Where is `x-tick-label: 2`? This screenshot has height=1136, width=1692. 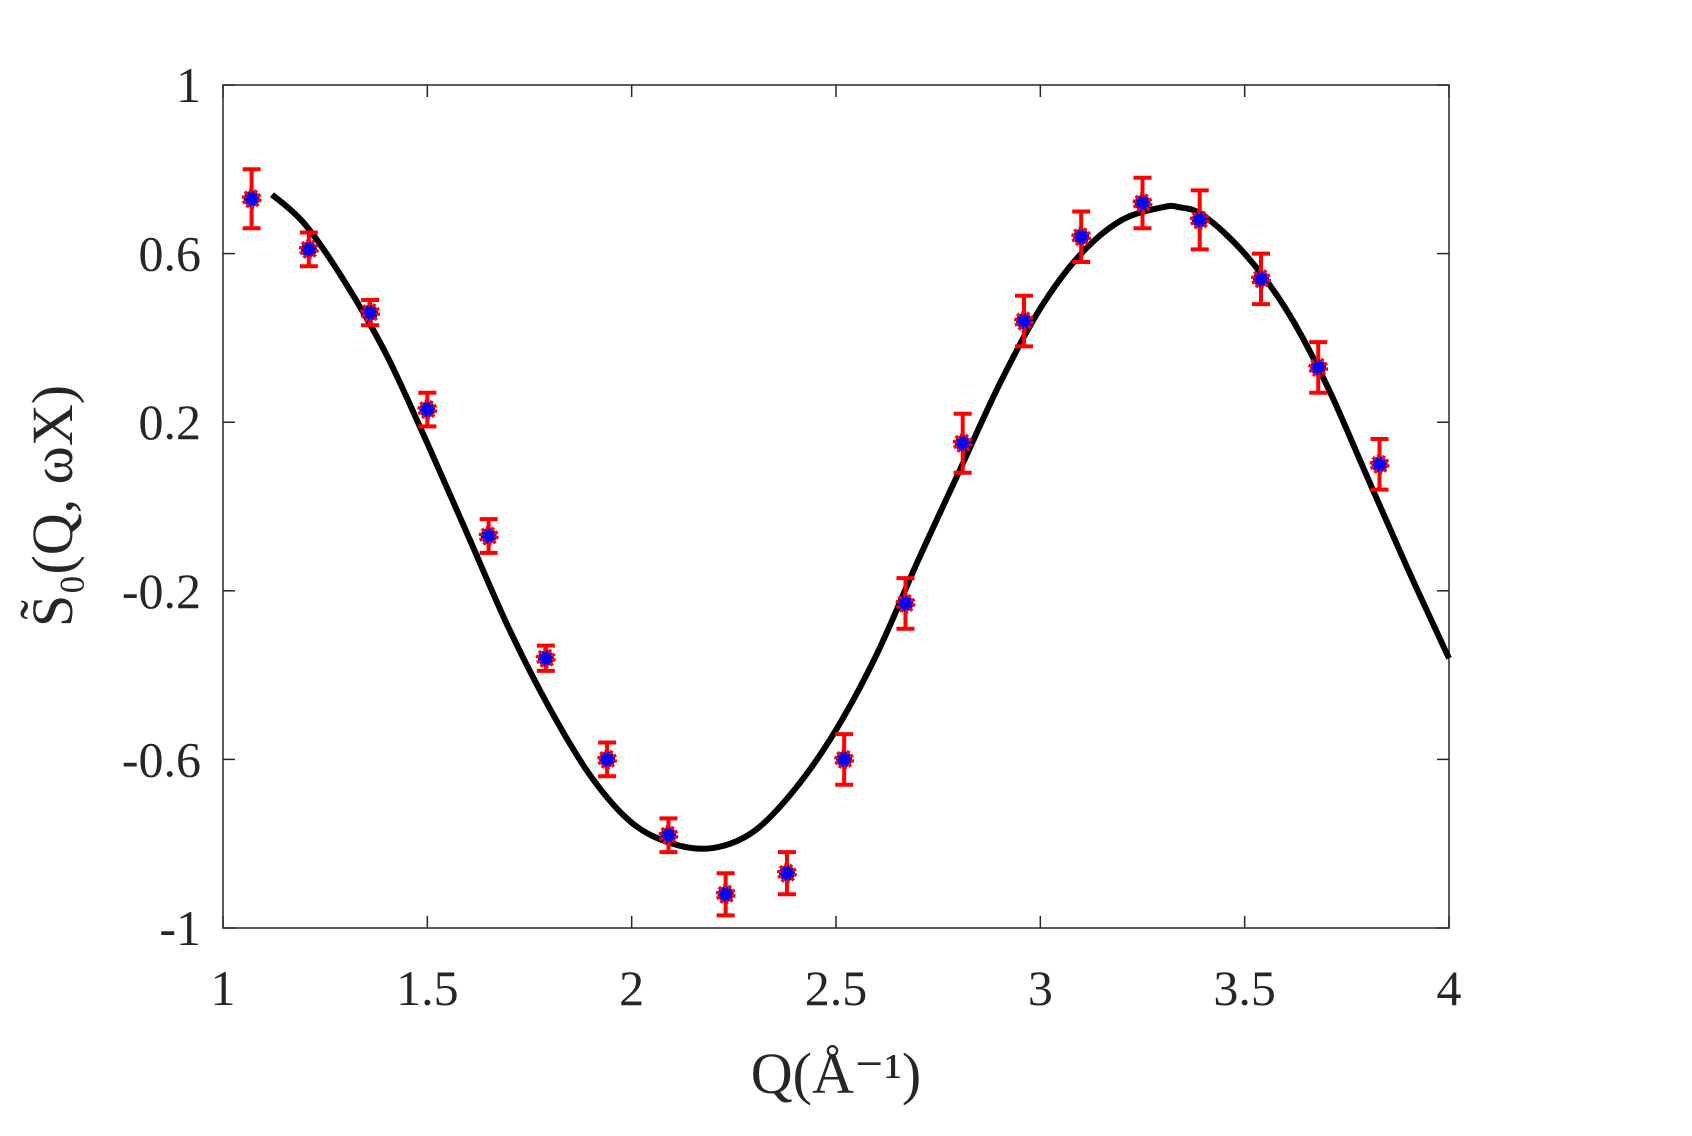
x-tick-label: 2 is located at coordinates (631, 988).